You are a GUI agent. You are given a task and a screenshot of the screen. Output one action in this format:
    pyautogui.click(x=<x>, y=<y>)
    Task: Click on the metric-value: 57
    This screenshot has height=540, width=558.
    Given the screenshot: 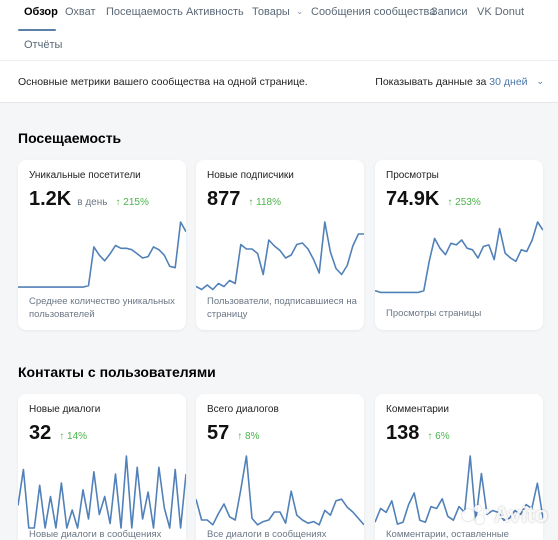 What is the action you would take?
    pyautogui.click(x=218, y=433)
    